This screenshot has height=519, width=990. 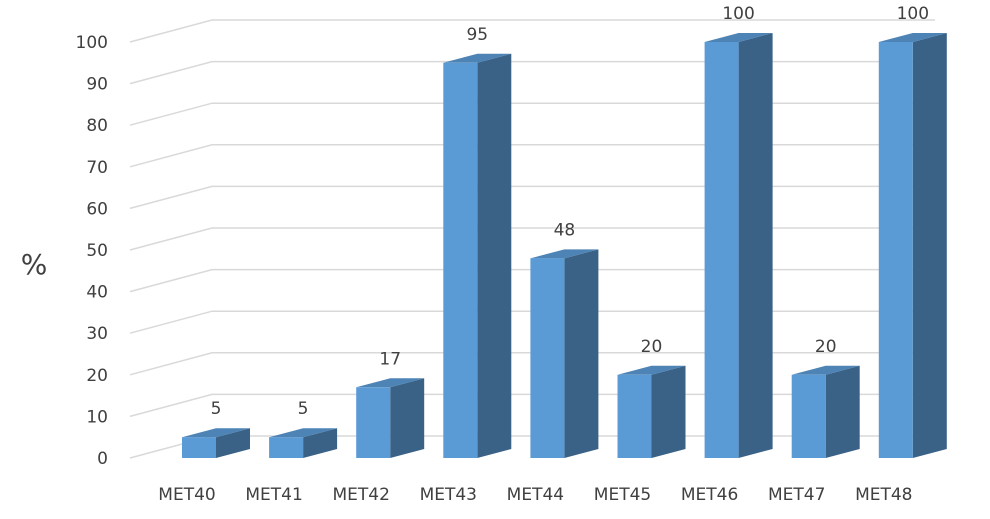 What do you see at coordinates (448, 495) in the screenshot?
I see `x-tick-label: MET43` at bounding box center [448, 495].